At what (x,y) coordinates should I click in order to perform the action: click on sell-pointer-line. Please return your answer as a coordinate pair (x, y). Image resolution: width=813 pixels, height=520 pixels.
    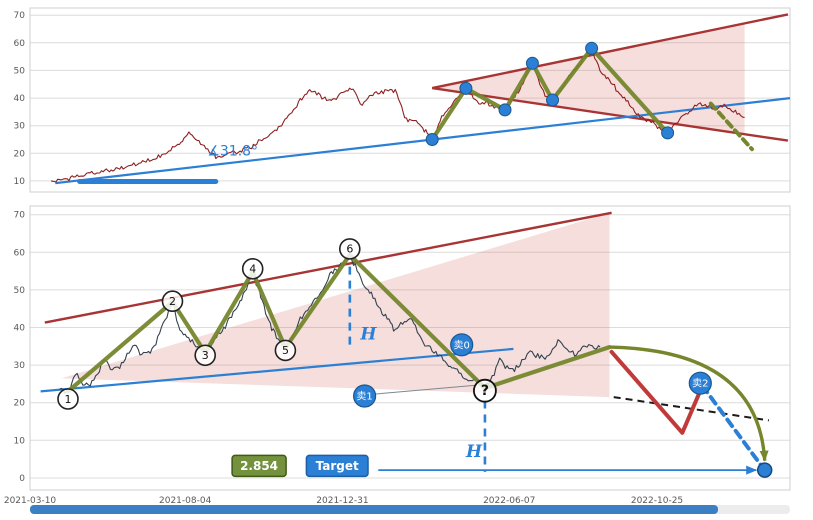
    Looking at the image, I should click on (425, 389).